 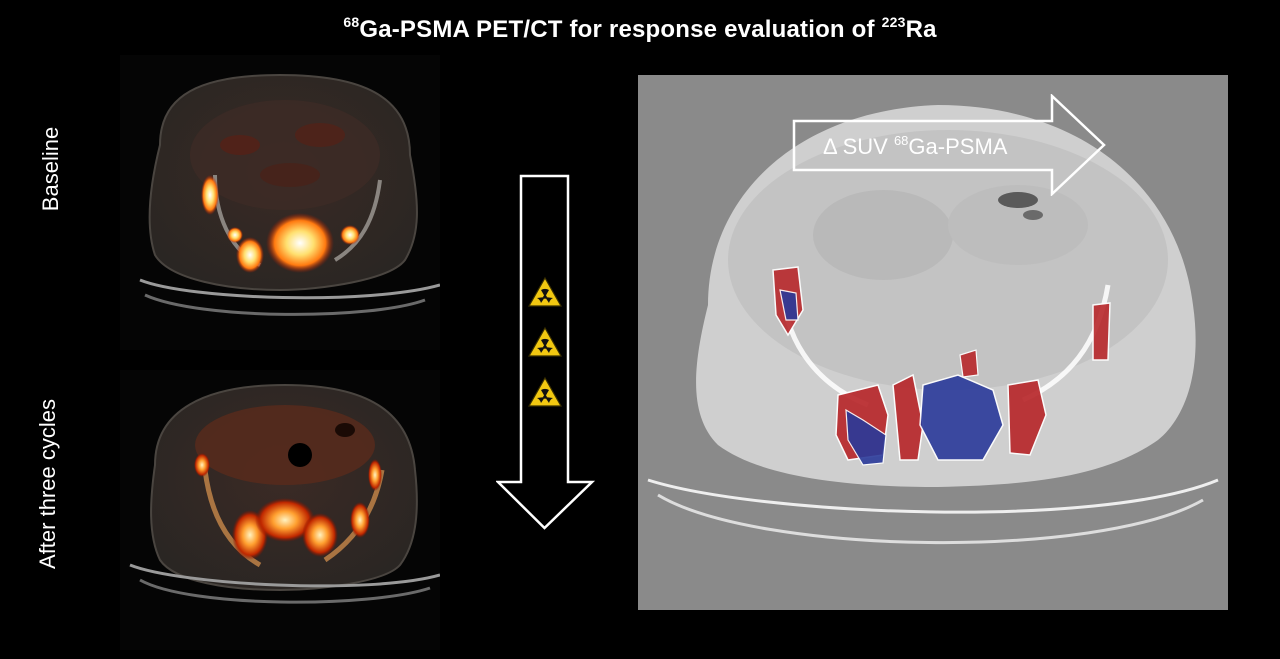 What do you see at coordinates (50, 169) in the screenshot?
I see `baseline-label: Baseline` at bounding box center [50, 169].